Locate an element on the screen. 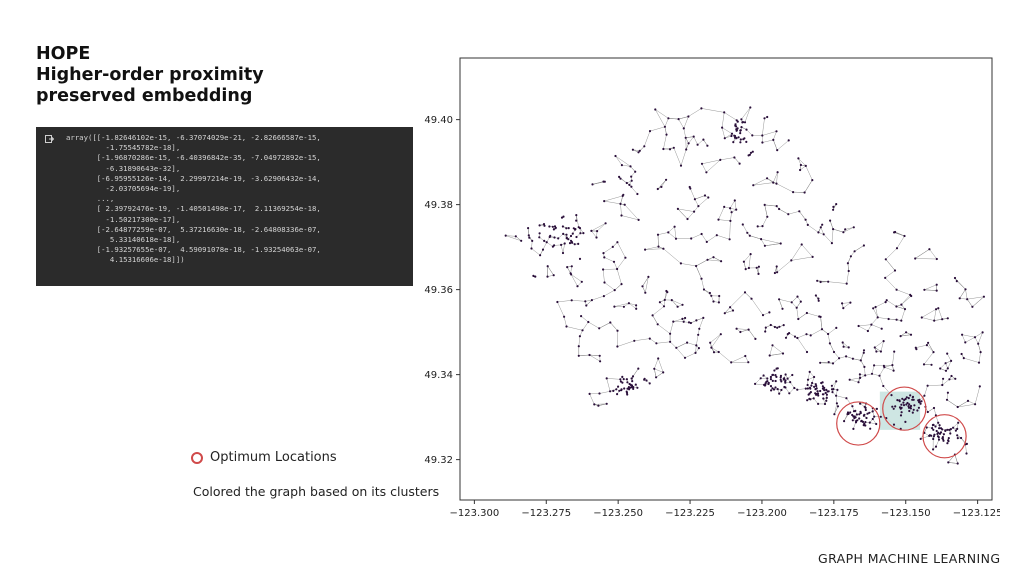  code-line: -1.75545782e-18], is located at coordinates (123, 148).